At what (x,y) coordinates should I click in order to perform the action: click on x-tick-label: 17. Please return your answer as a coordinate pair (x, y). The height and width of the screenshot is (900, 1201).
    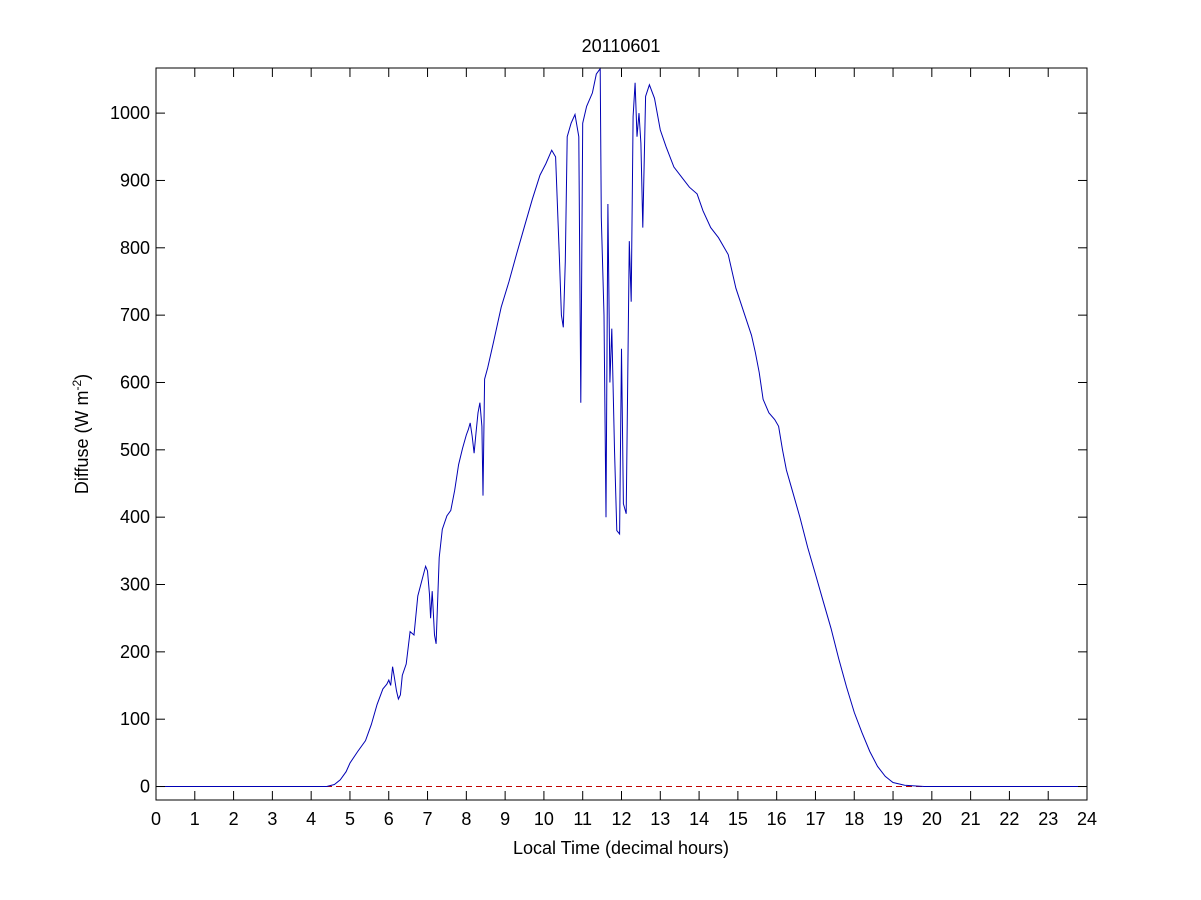
    Looking at the image, I should click on (815, 819).